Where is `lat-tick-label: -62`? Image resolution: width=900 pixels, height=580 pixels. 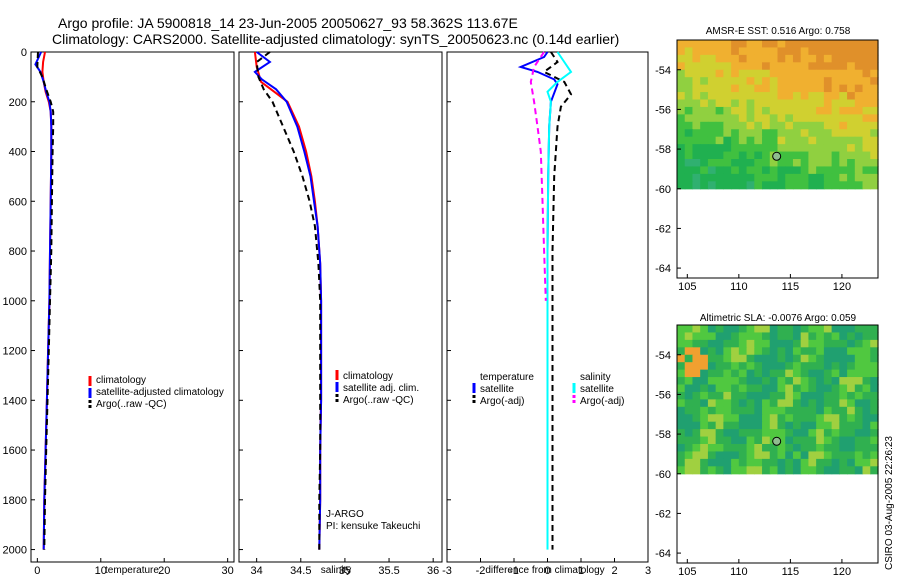
lat-tick-label: -62 is located at coordinates (663, 514).